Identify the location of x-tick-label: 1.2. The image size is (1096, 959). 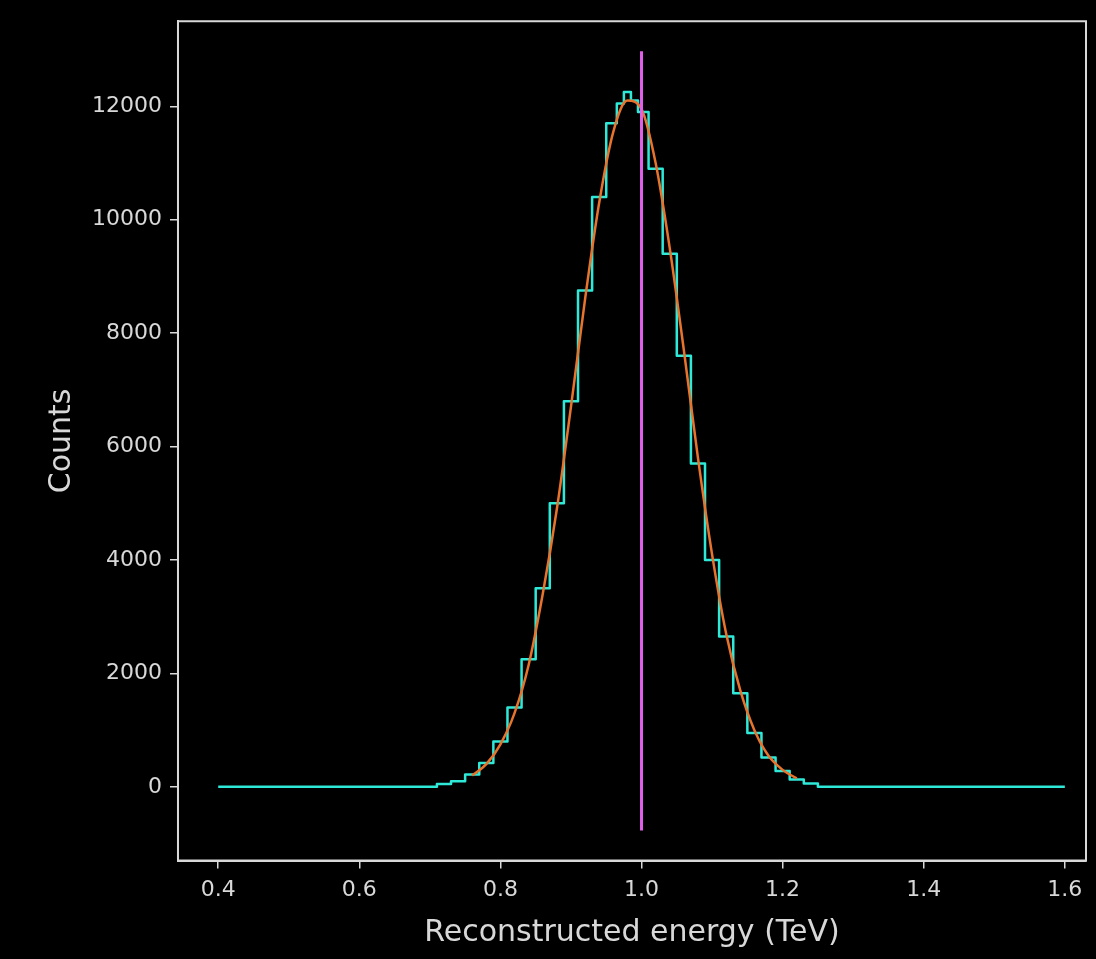
(783, 888).